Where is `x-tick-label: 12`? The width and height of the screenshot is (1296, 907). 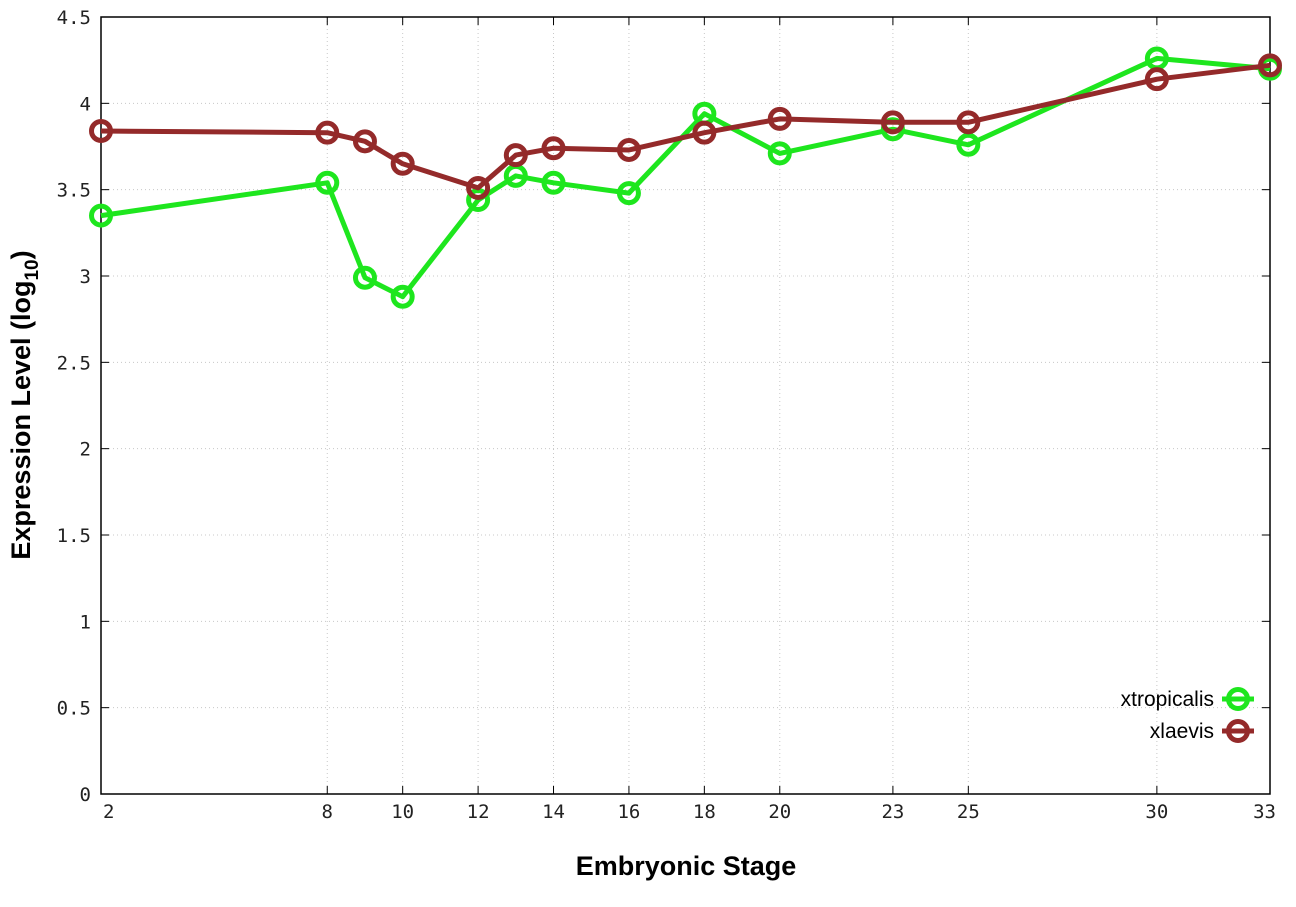
x-tick-label: 12 is located at coordinates (478, 812).